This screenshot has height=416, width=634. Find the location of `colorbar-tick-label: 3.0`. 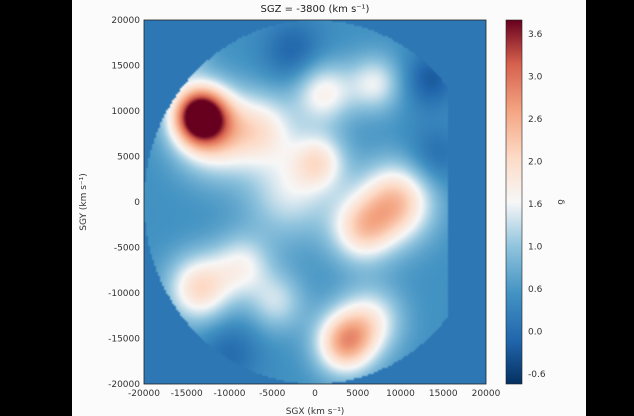

colorbar-tick-label: 3.0 is located at coordinates (535, 78).